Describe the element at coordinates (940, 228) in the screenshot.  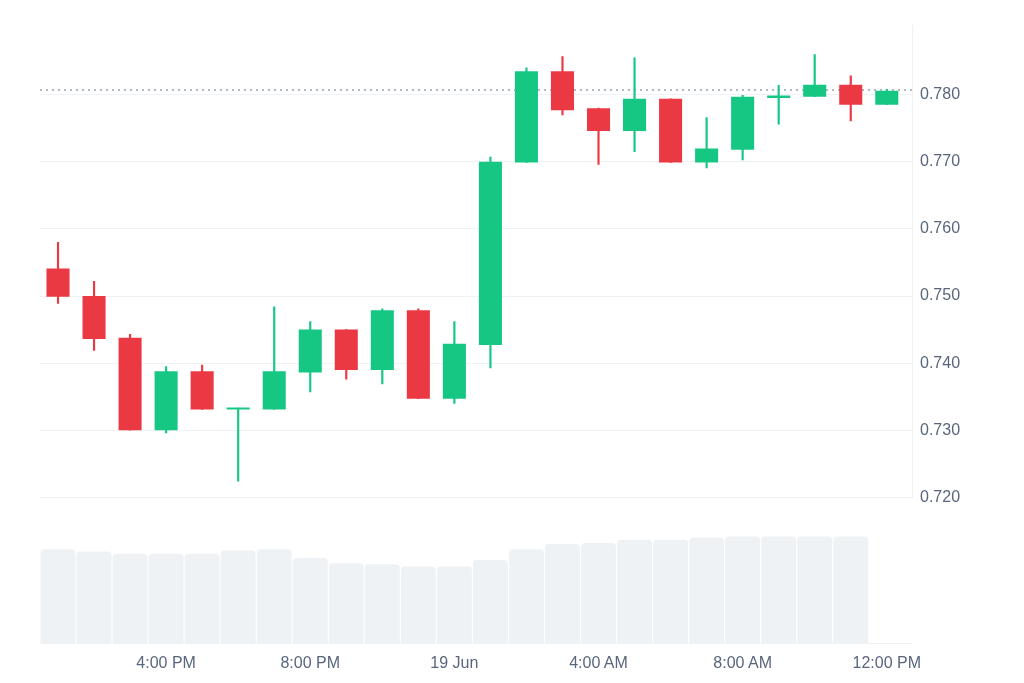
I see `y-tick-label: 0.760` at that location.